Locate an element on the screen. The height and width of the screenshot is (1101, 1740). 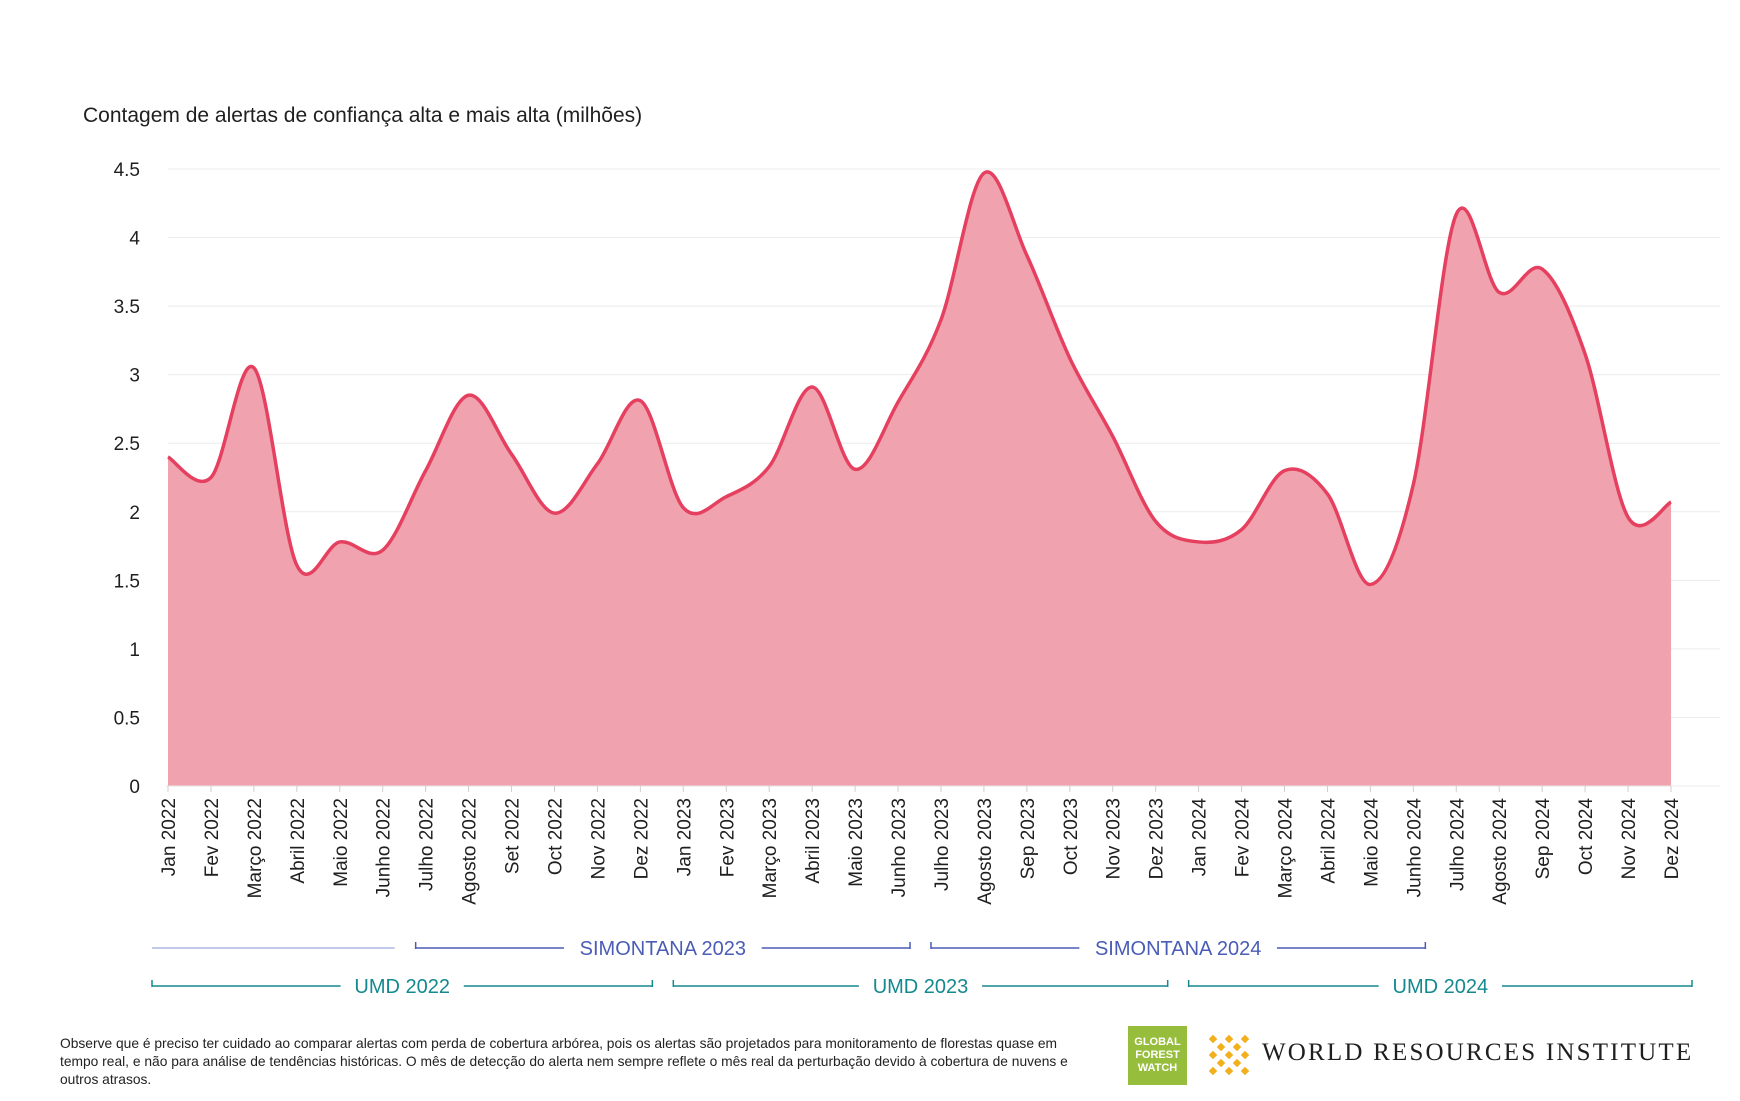
bracket-label: UMD 2022 is located at coordinates (402, 987).